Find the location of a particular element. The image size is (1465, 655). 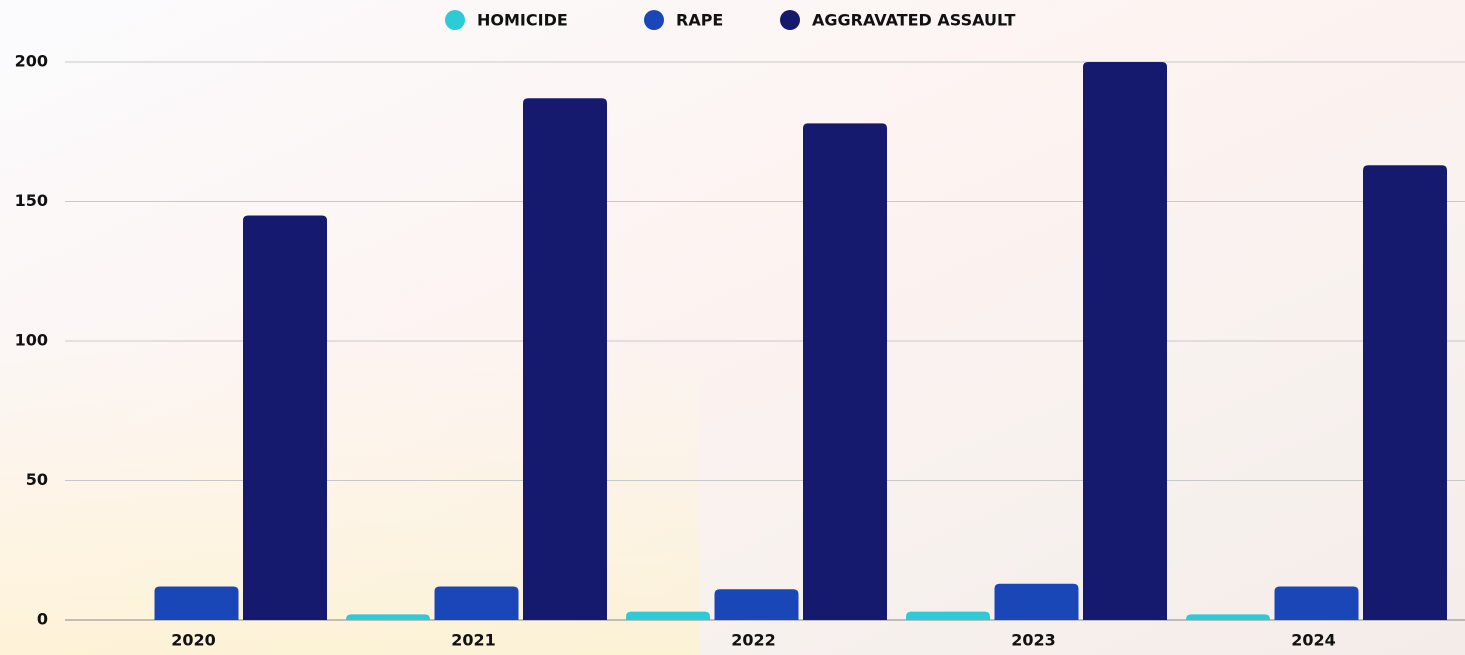

x-tick-label: 2020 is located at coordinates (193, 640).